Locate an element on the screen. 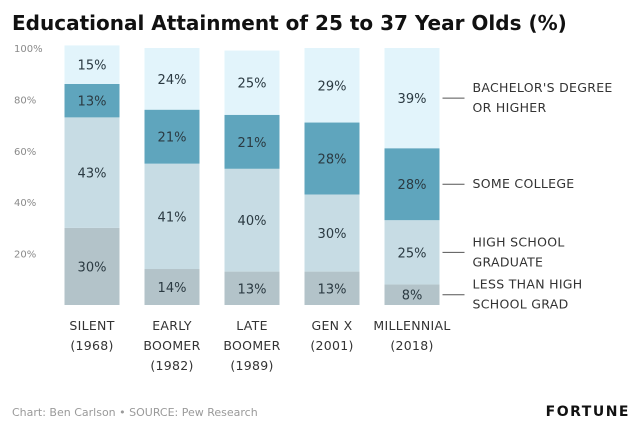 Image resolution: width=640 pixels, height=434 pixels. y-axis: 20% 40% 60% 80% 100% is located at coordinates (28, 152).